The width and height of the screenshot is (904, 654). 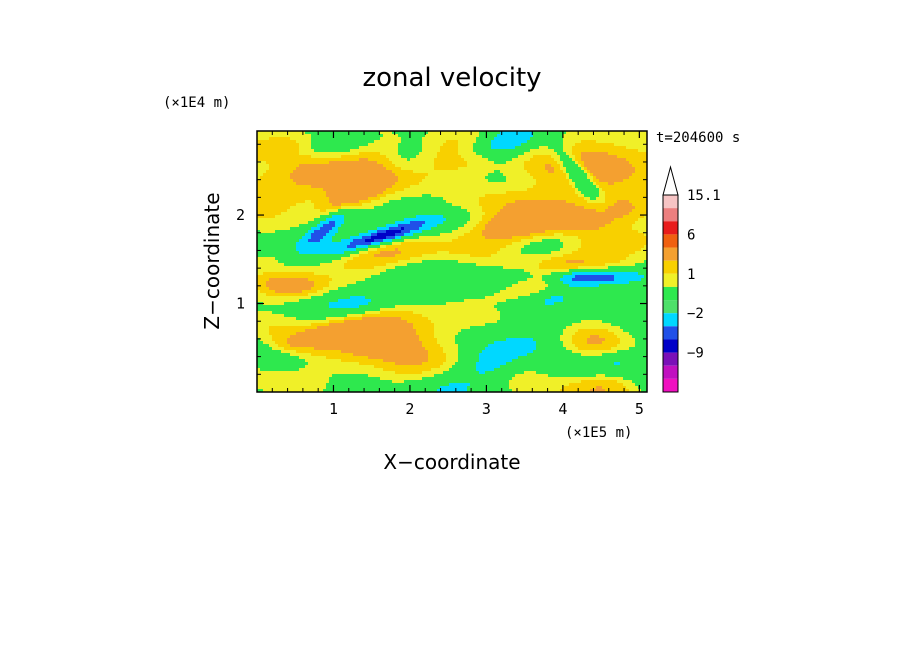 I want to click on colorbar-swatch, so click(x=670, y=320).